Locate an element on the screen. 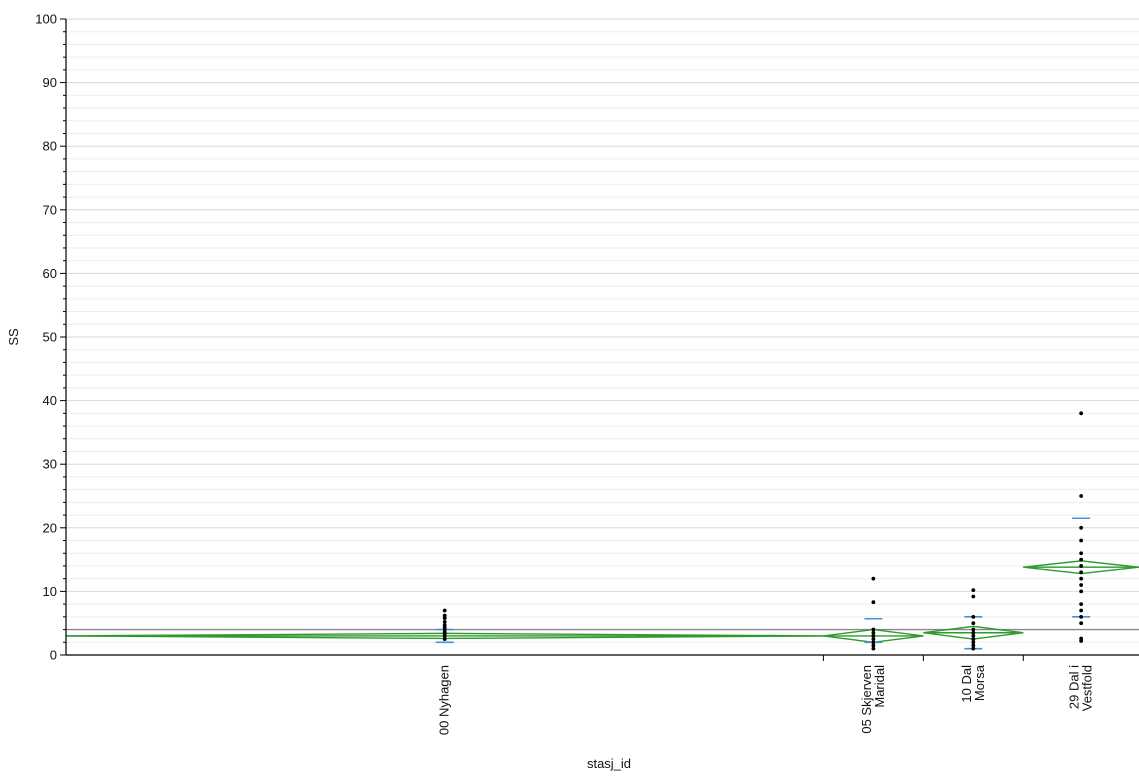 This screenshot has height=779, width=1139. x-tick-label: 00 Nyhagen is located at coordinates (444, 700).